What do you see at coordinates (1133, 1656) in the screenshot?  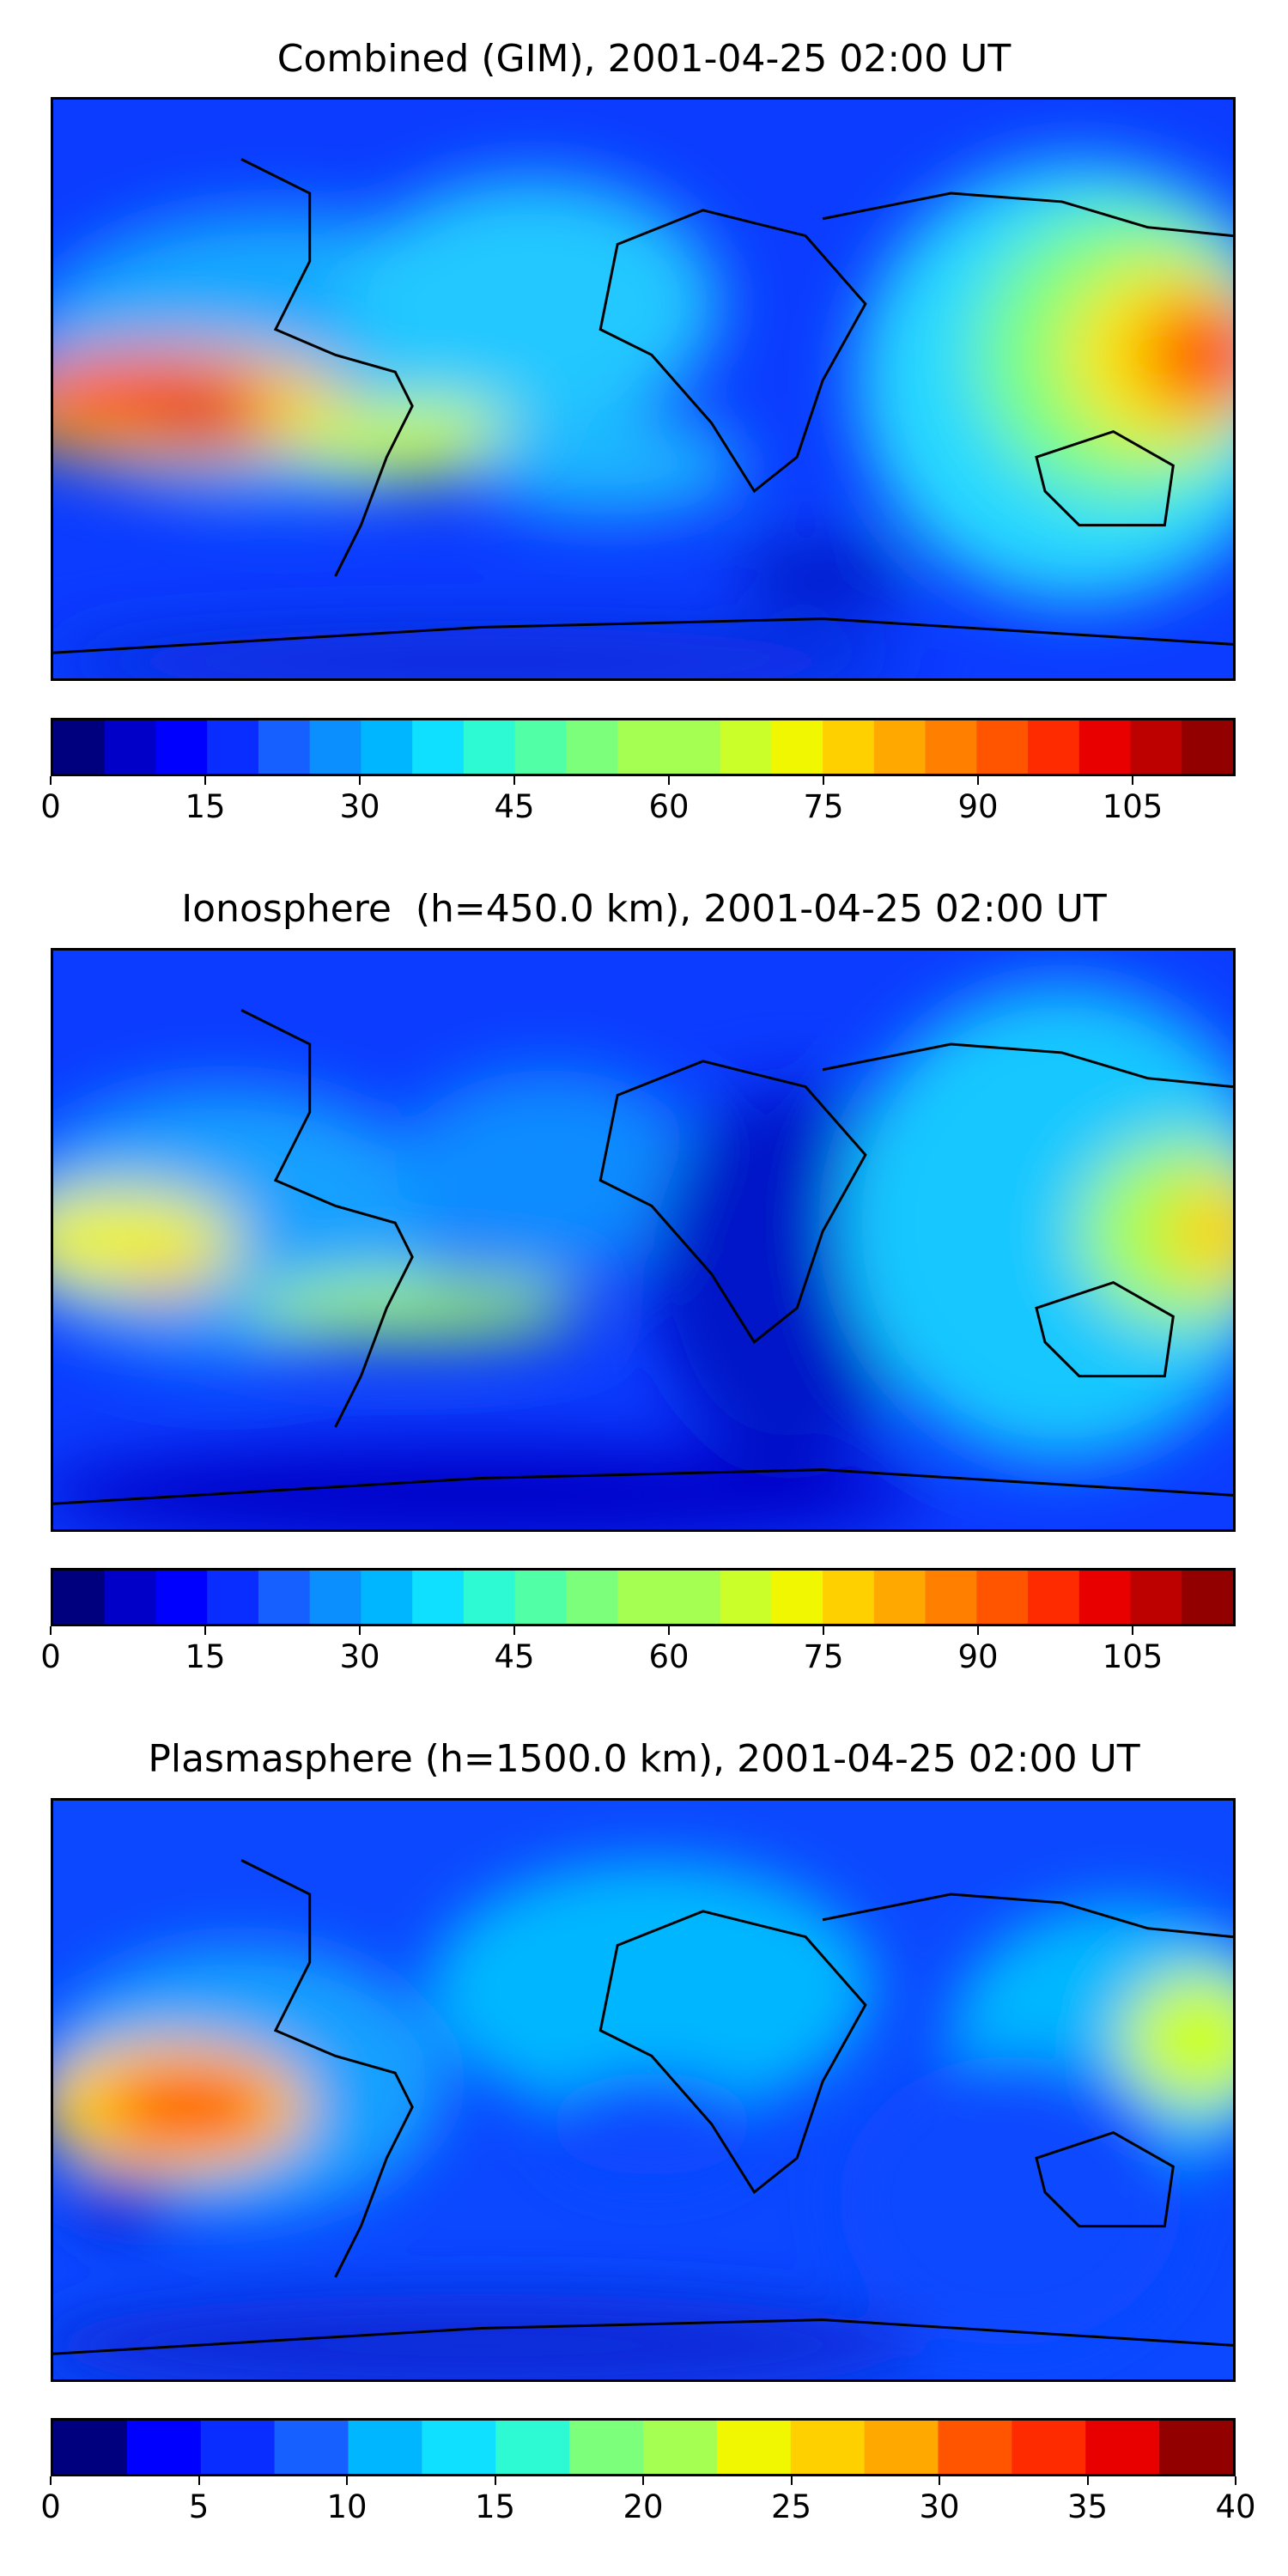 I see `colorbar-tick-label: 105` at bounding box center [1133, 1656].